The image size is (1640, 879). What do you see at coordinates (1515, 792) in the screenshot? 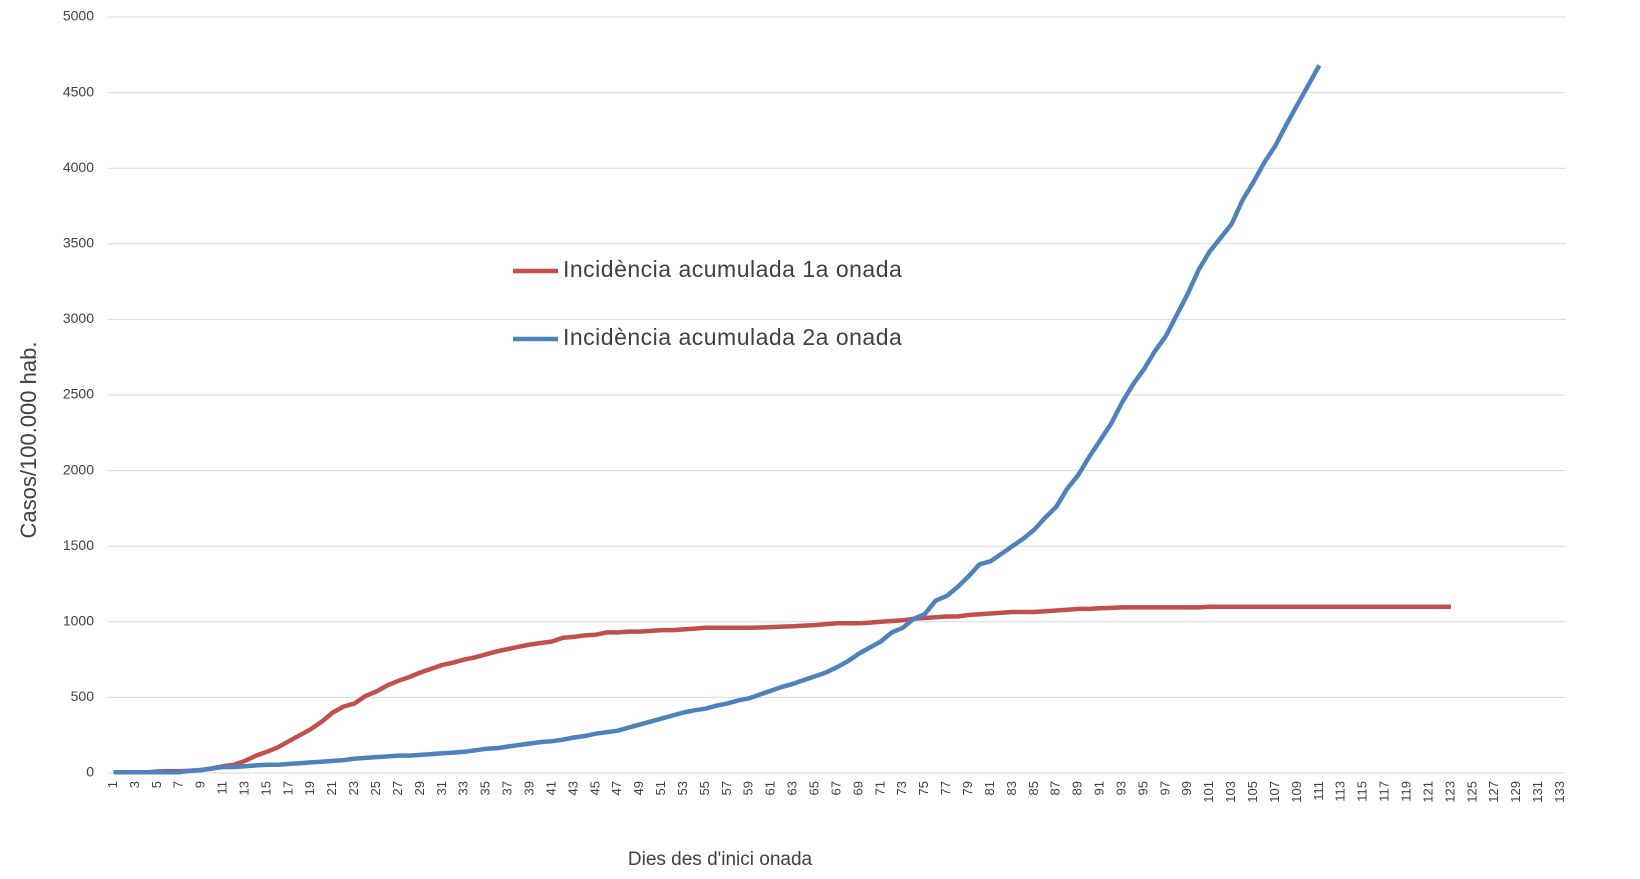
I see `x-tick-label: 129` at bounding box center [1515, 792].